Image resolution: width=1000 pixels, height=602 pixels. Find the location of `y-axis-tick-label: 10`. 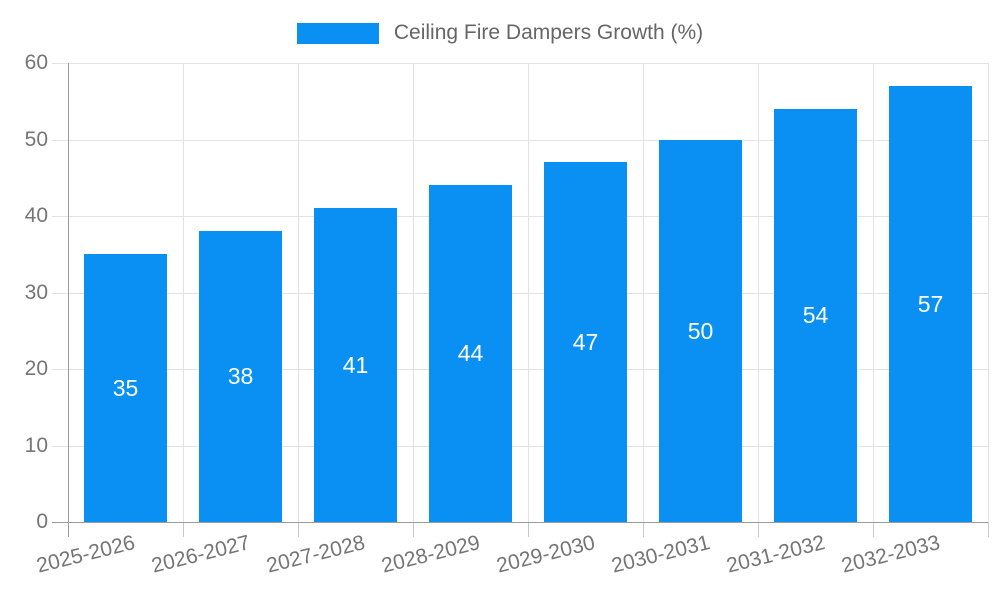

y-axis-tick-label: 10 is located at coordinates (36, 445).